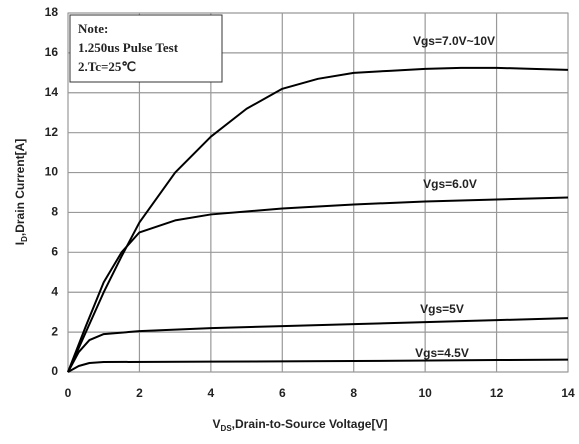 The image size is (579, 444). What do you see at coordinates (139, 393) in the screenshot?
I see `x-tick-label: 2` at bounding box center [139, 393].